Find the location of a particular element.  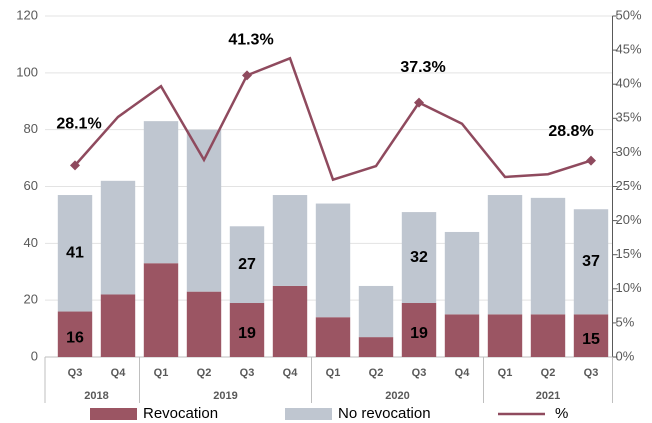

y2-tick-label: 0% is located at coordinates (625, 355).